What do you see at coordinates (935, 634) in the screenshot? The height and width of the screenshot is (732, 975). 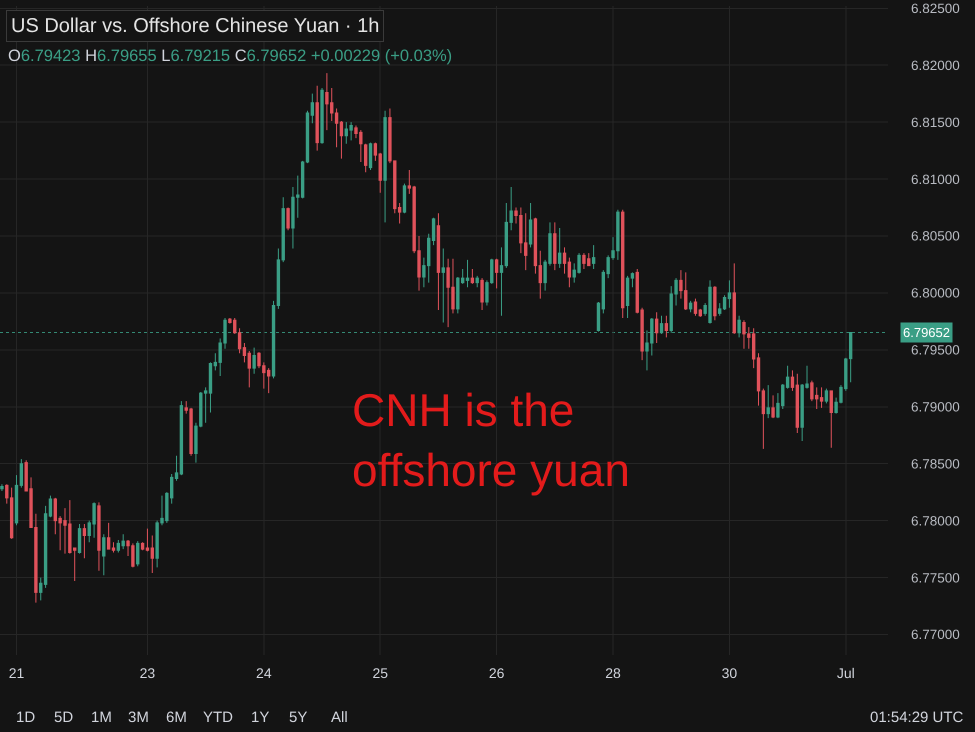 I see `y-tick-label: 6.77000` at bounding box center [935, 634].